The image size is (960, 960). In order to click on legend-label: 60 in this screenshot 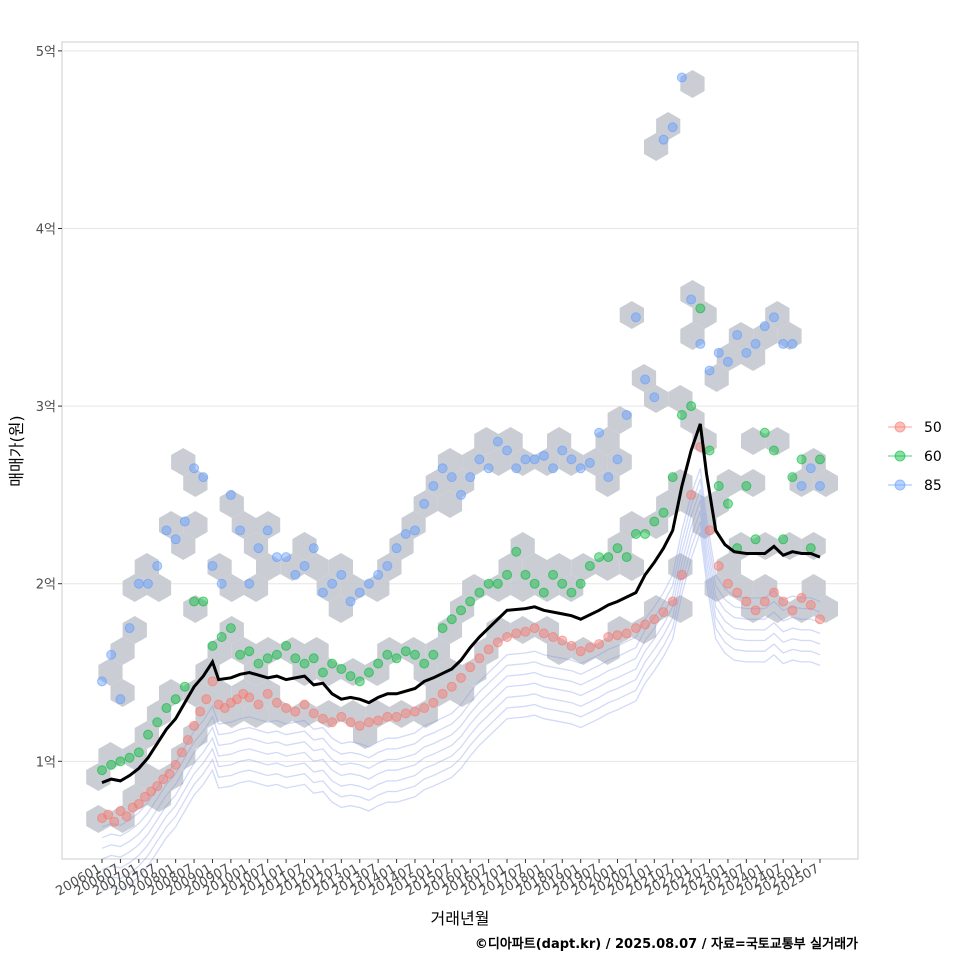, I will do `click(933, 457)`.